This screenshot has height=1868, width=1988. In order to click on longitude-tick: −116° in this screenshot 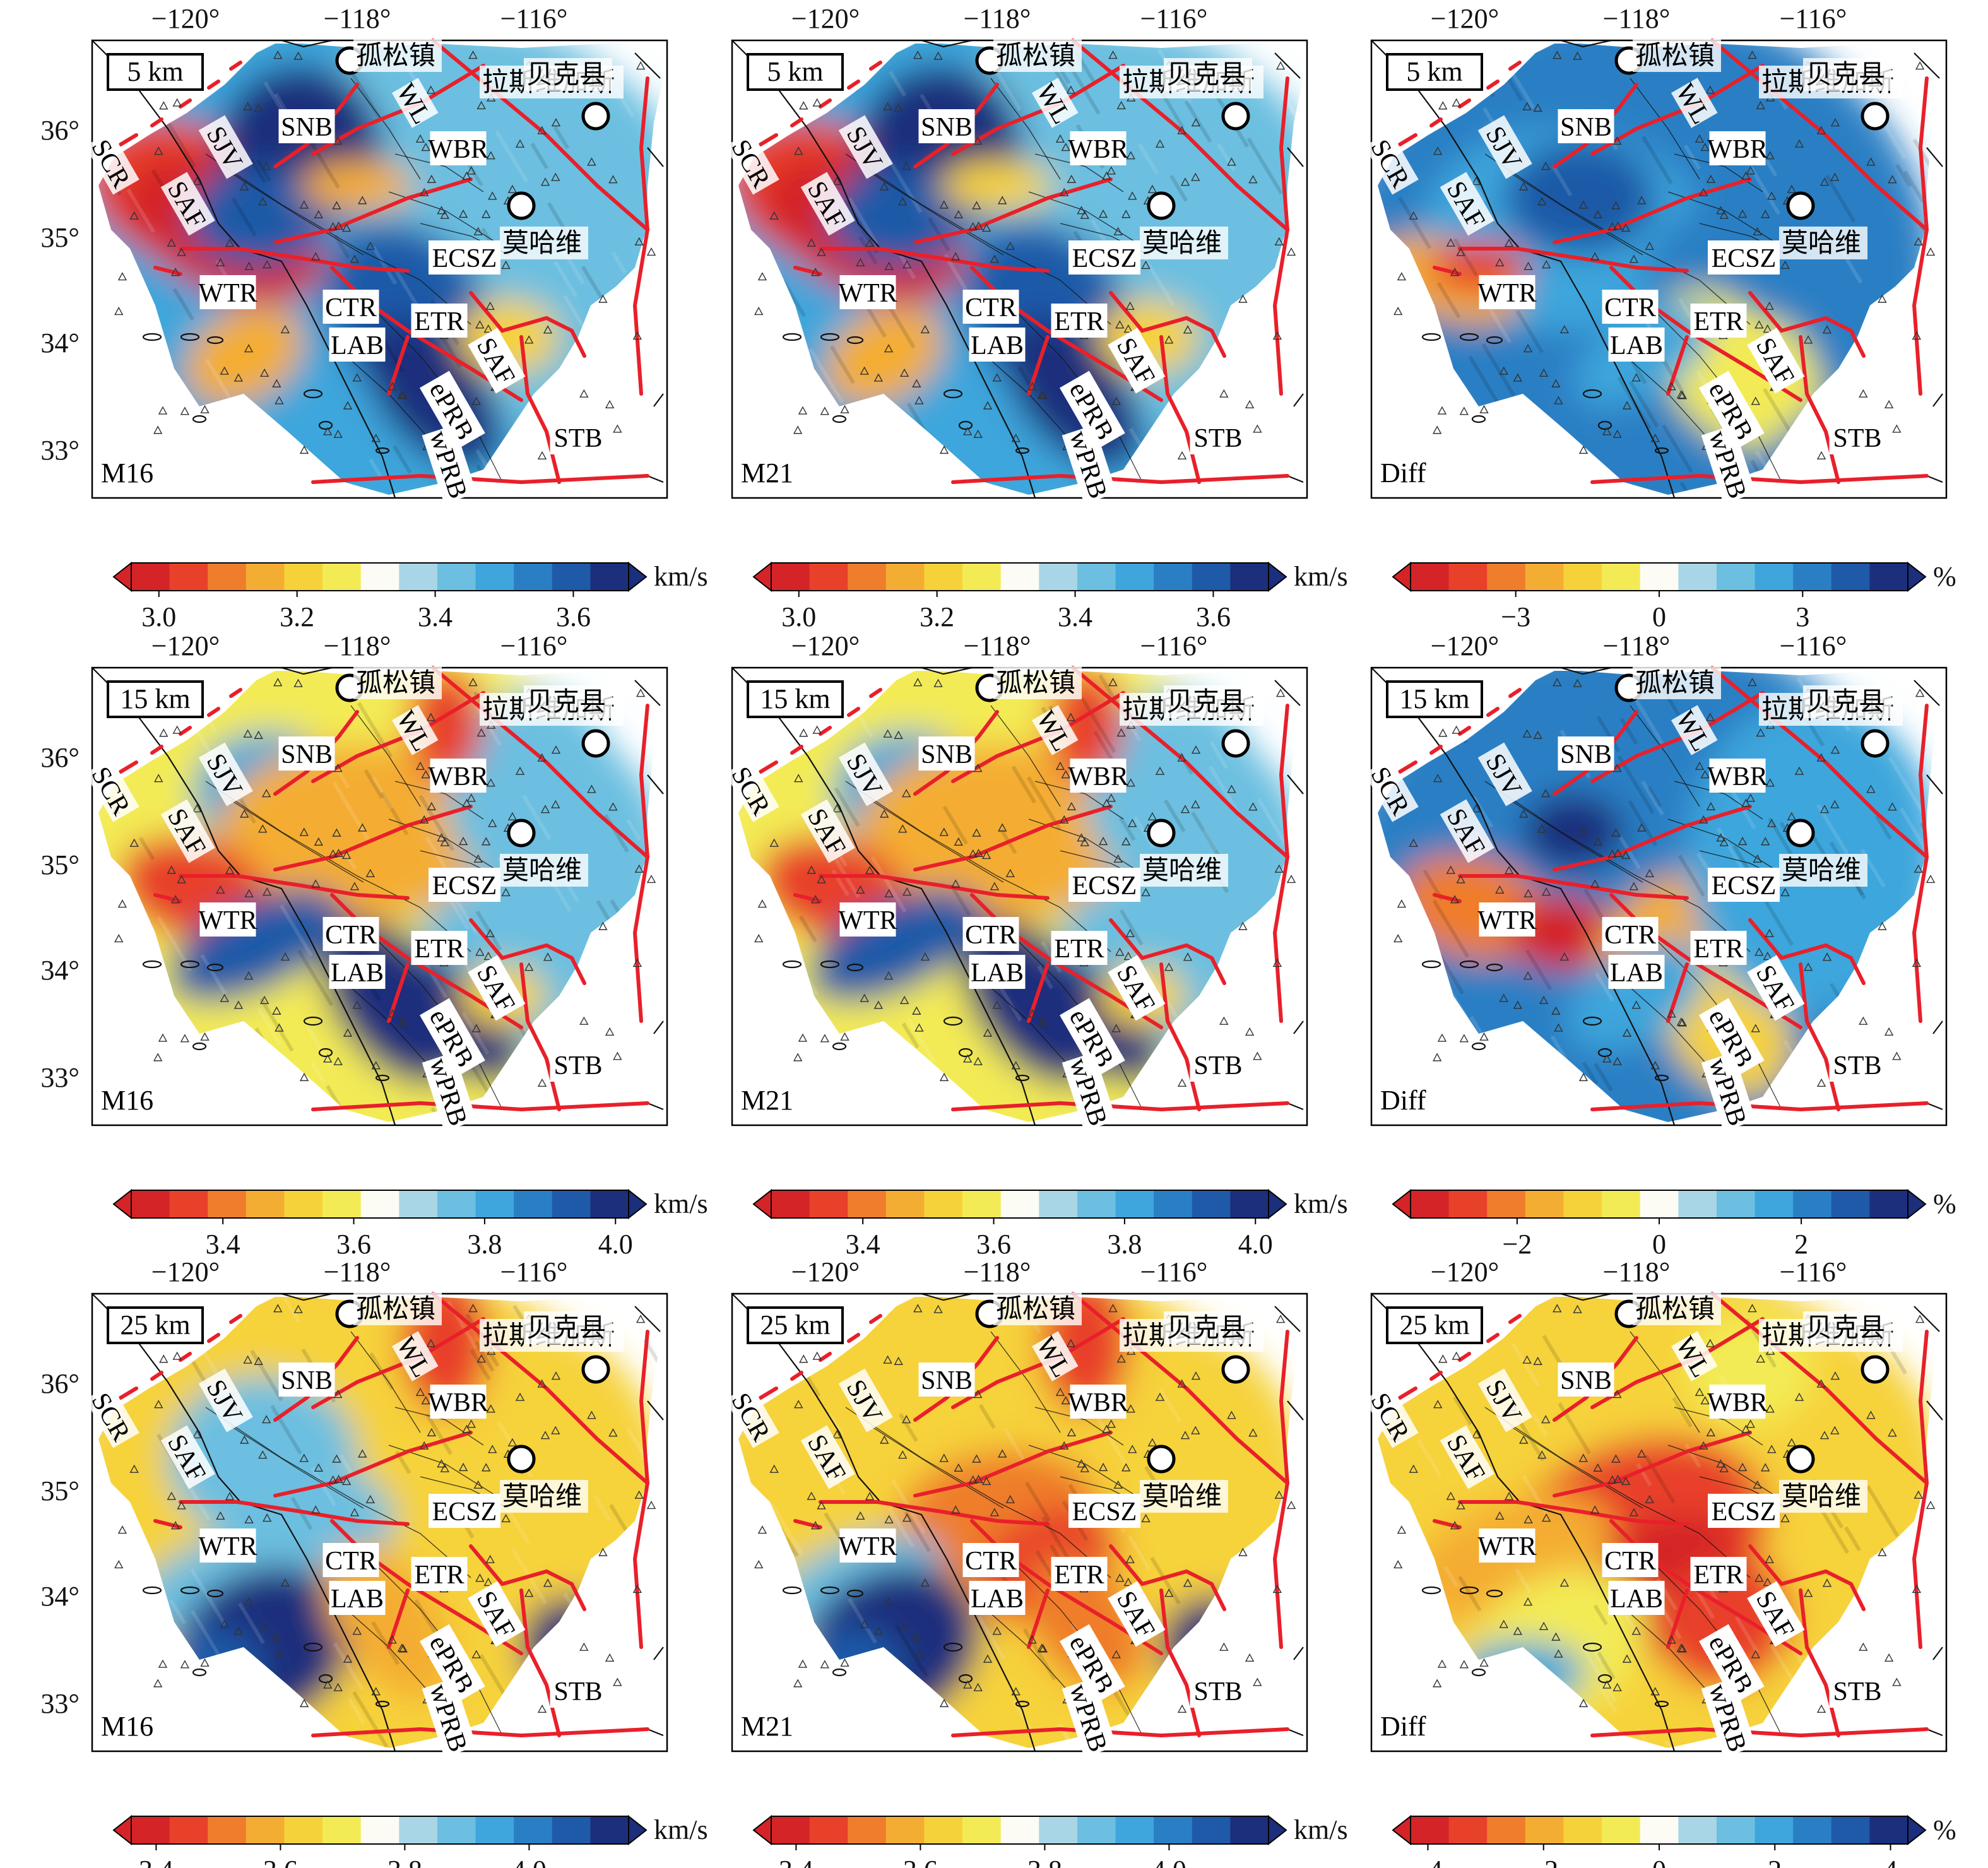, I will do `click(1813, 18)`.